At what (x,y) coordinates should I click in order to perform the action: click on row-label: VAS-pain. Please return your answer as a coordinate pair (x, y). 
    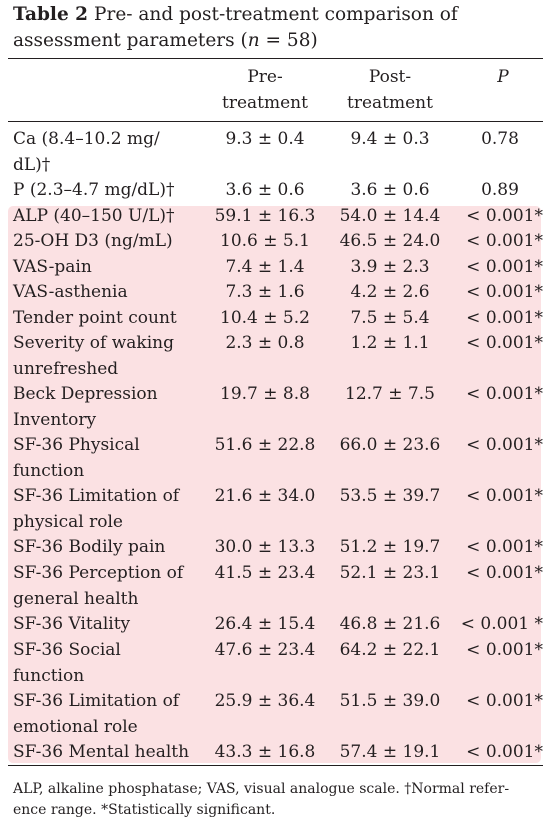
    Looking at the image, I should click on (105, 268).